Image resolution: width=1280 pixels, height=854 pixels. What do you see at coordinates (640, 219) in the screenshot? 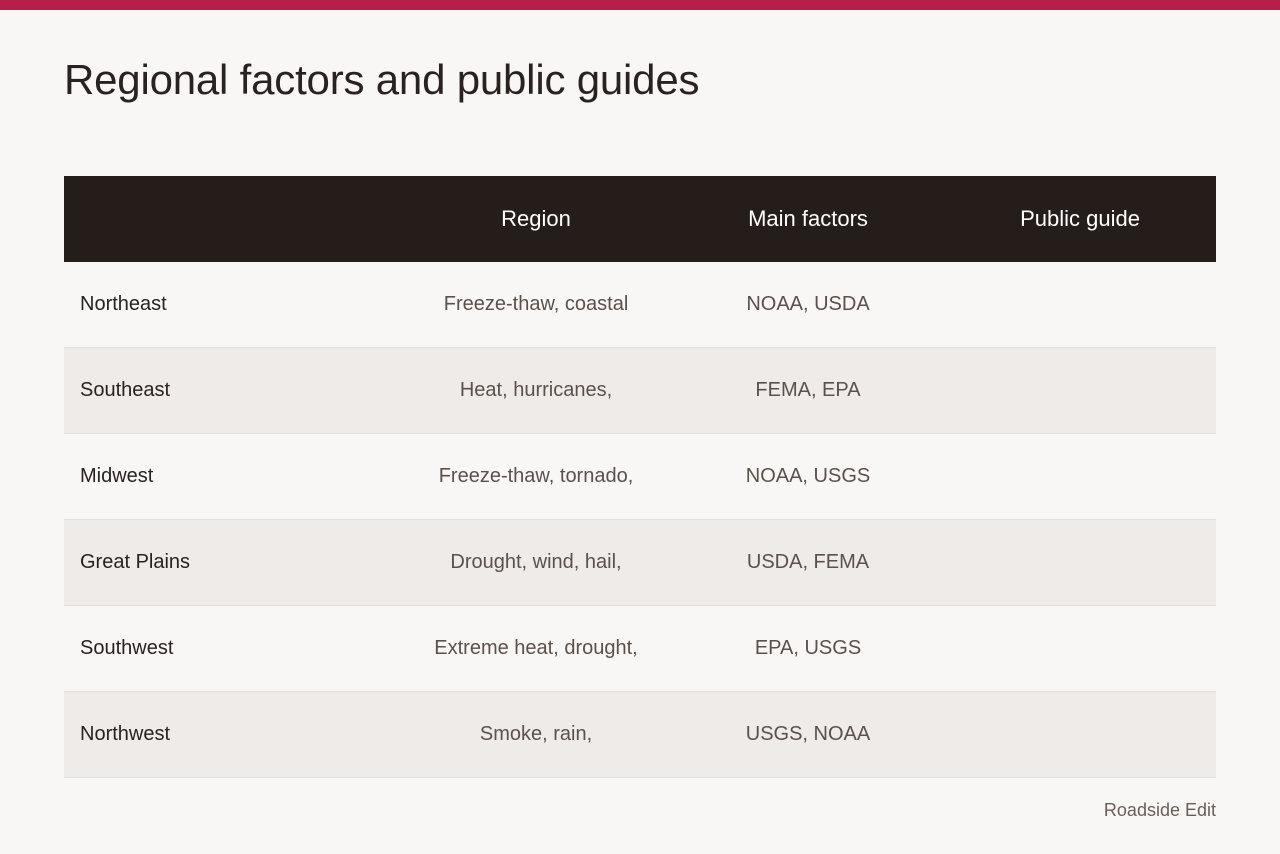
I see `table-header: Region Main factors Public guide` at bounding box center [640, 219].